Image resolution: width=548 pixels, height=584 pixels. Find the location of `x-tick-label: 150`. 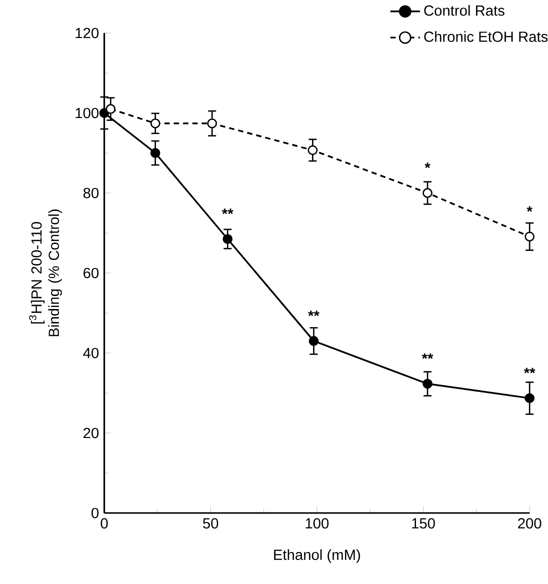

x-tick-label: 150 is located at coordinates (423, 523).